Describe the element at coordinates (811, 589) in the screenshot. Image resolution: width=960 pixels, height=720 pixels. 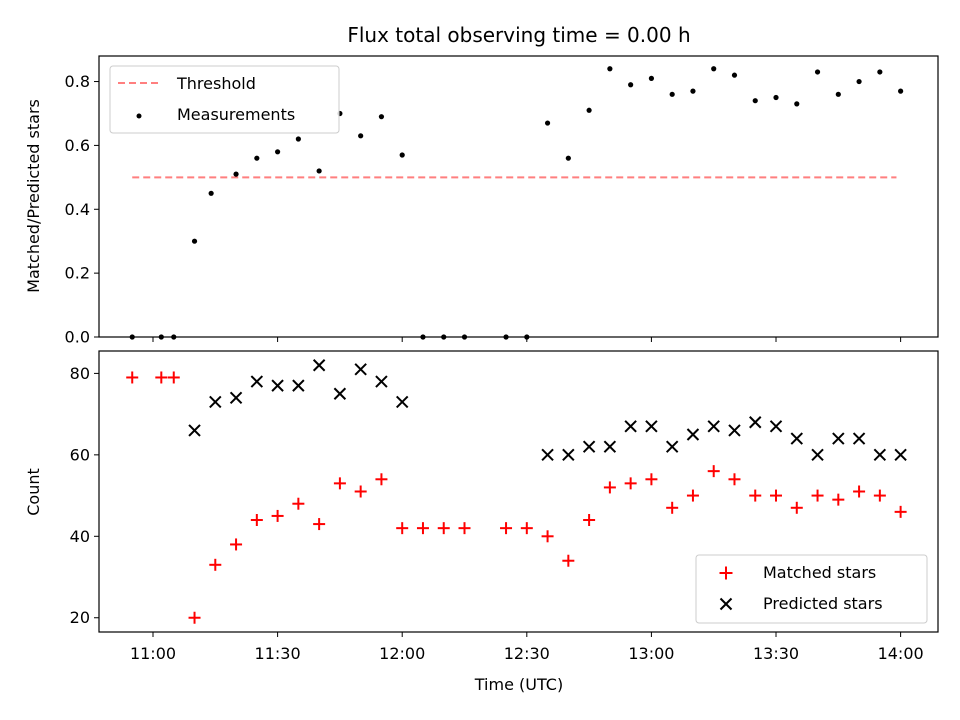
I see `count-legend-box` at that location.